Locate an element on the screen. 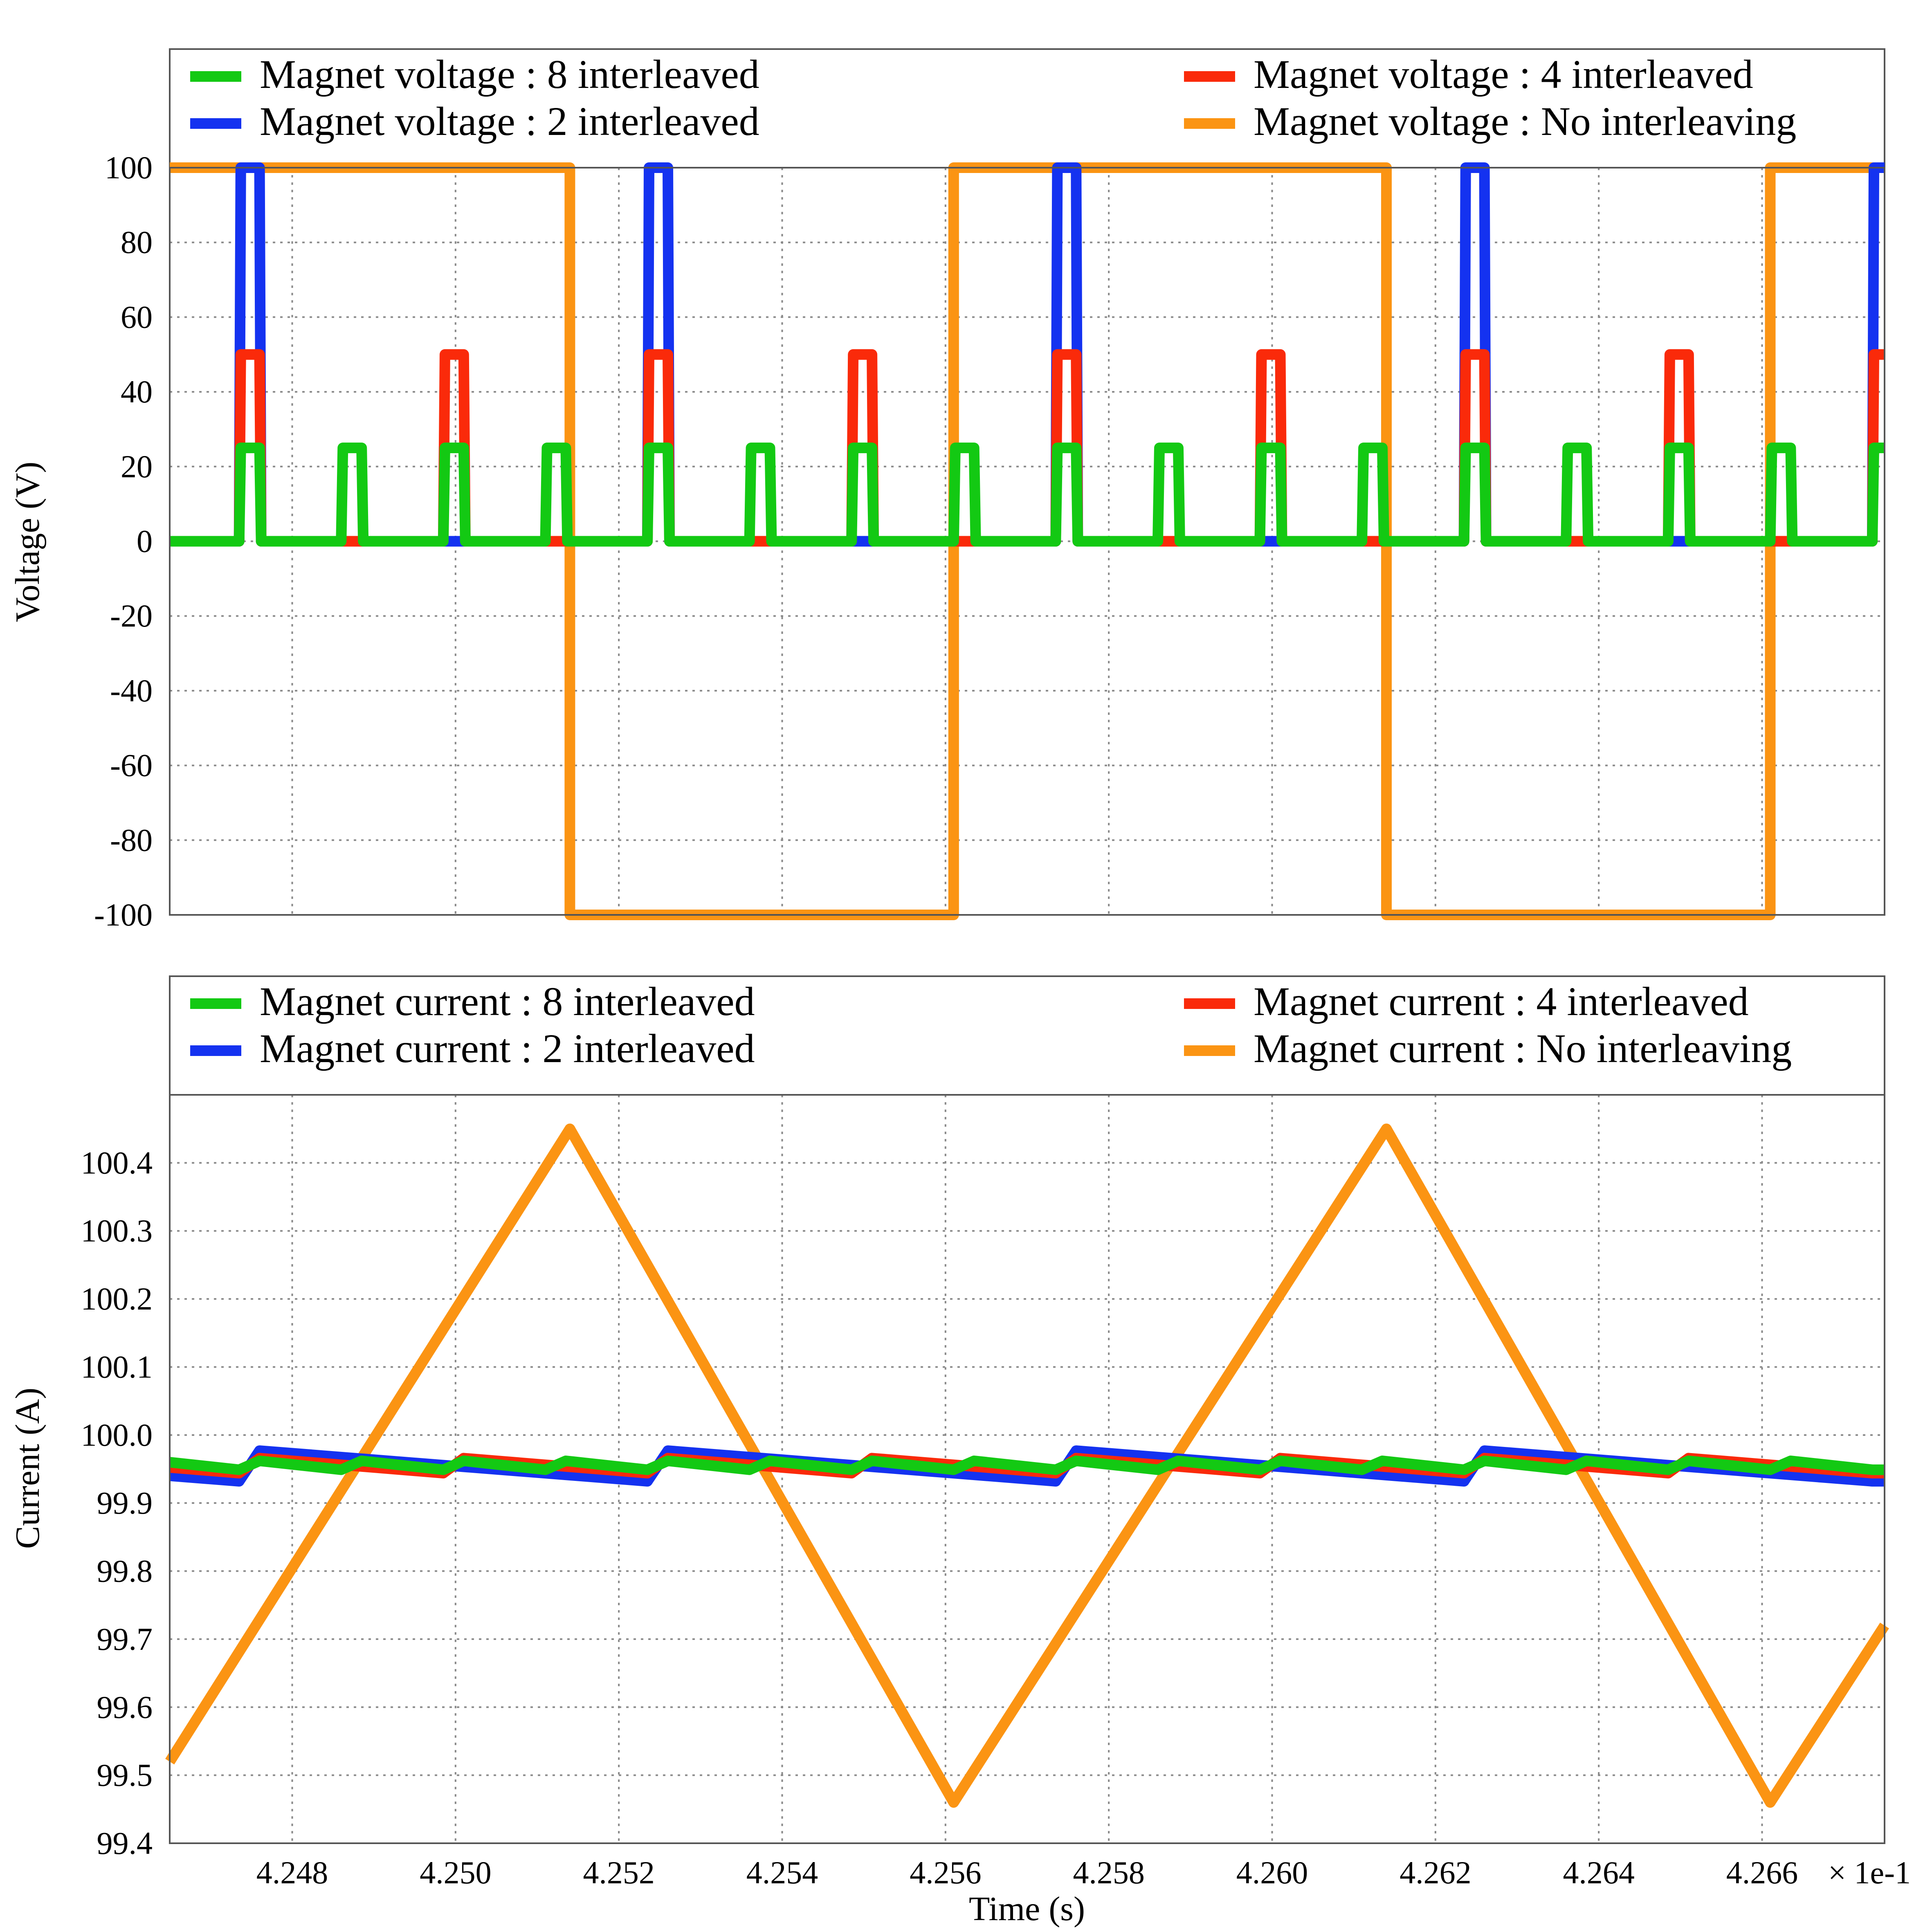 Image resolution: width=1932 pixels, height=1932 pixels. x-tick-label: 4.254 is located at coordinates (782, 1872).